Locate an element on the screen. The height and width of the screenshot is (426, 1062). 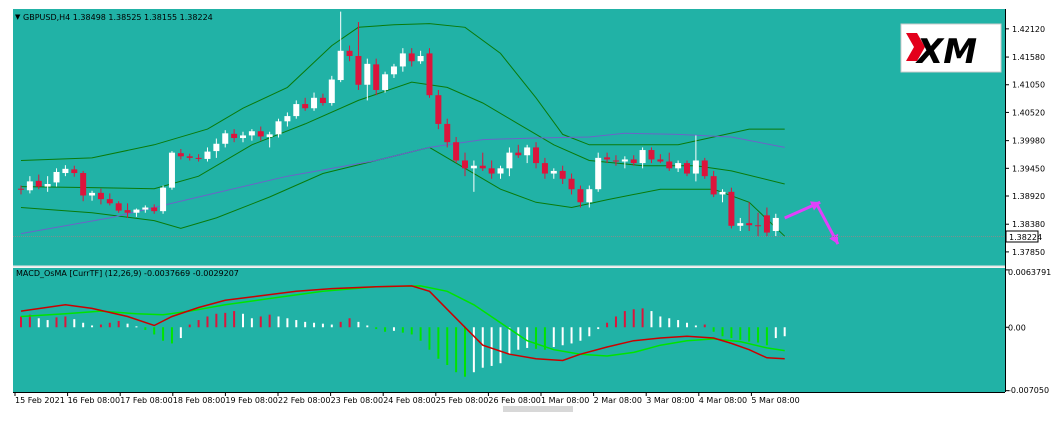
forecast-arrows is located at coordinates (812, 222).